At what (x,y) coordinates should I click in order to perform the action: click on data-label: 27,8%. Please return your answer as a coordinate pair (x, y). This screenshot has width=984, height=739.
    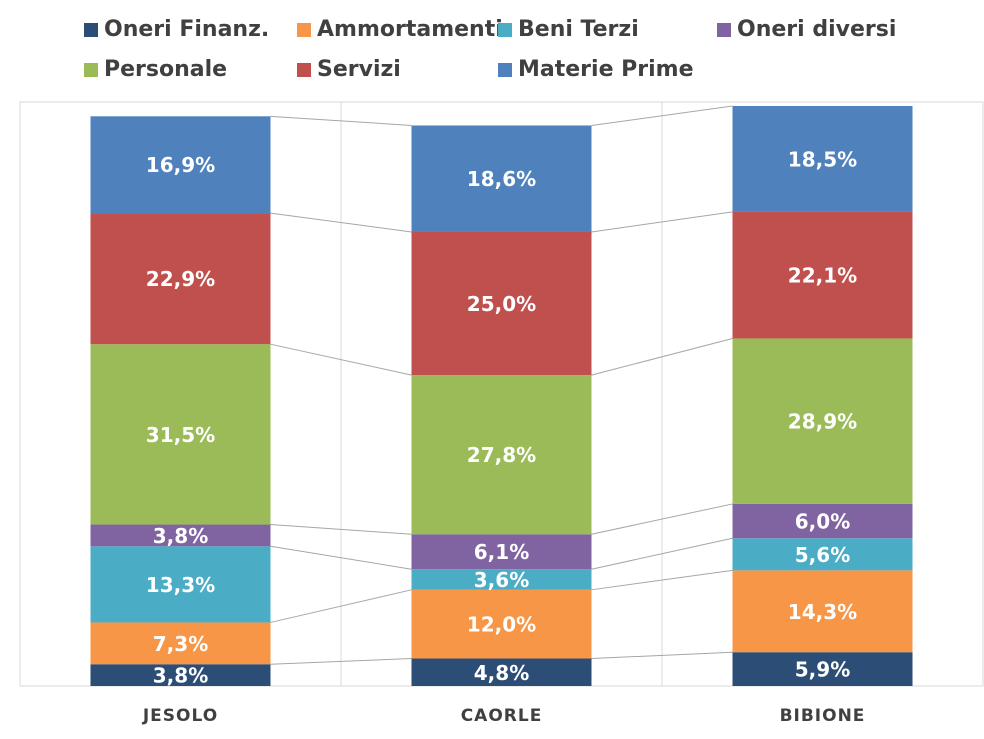
    Looking at the image, I should click on (501, 455).